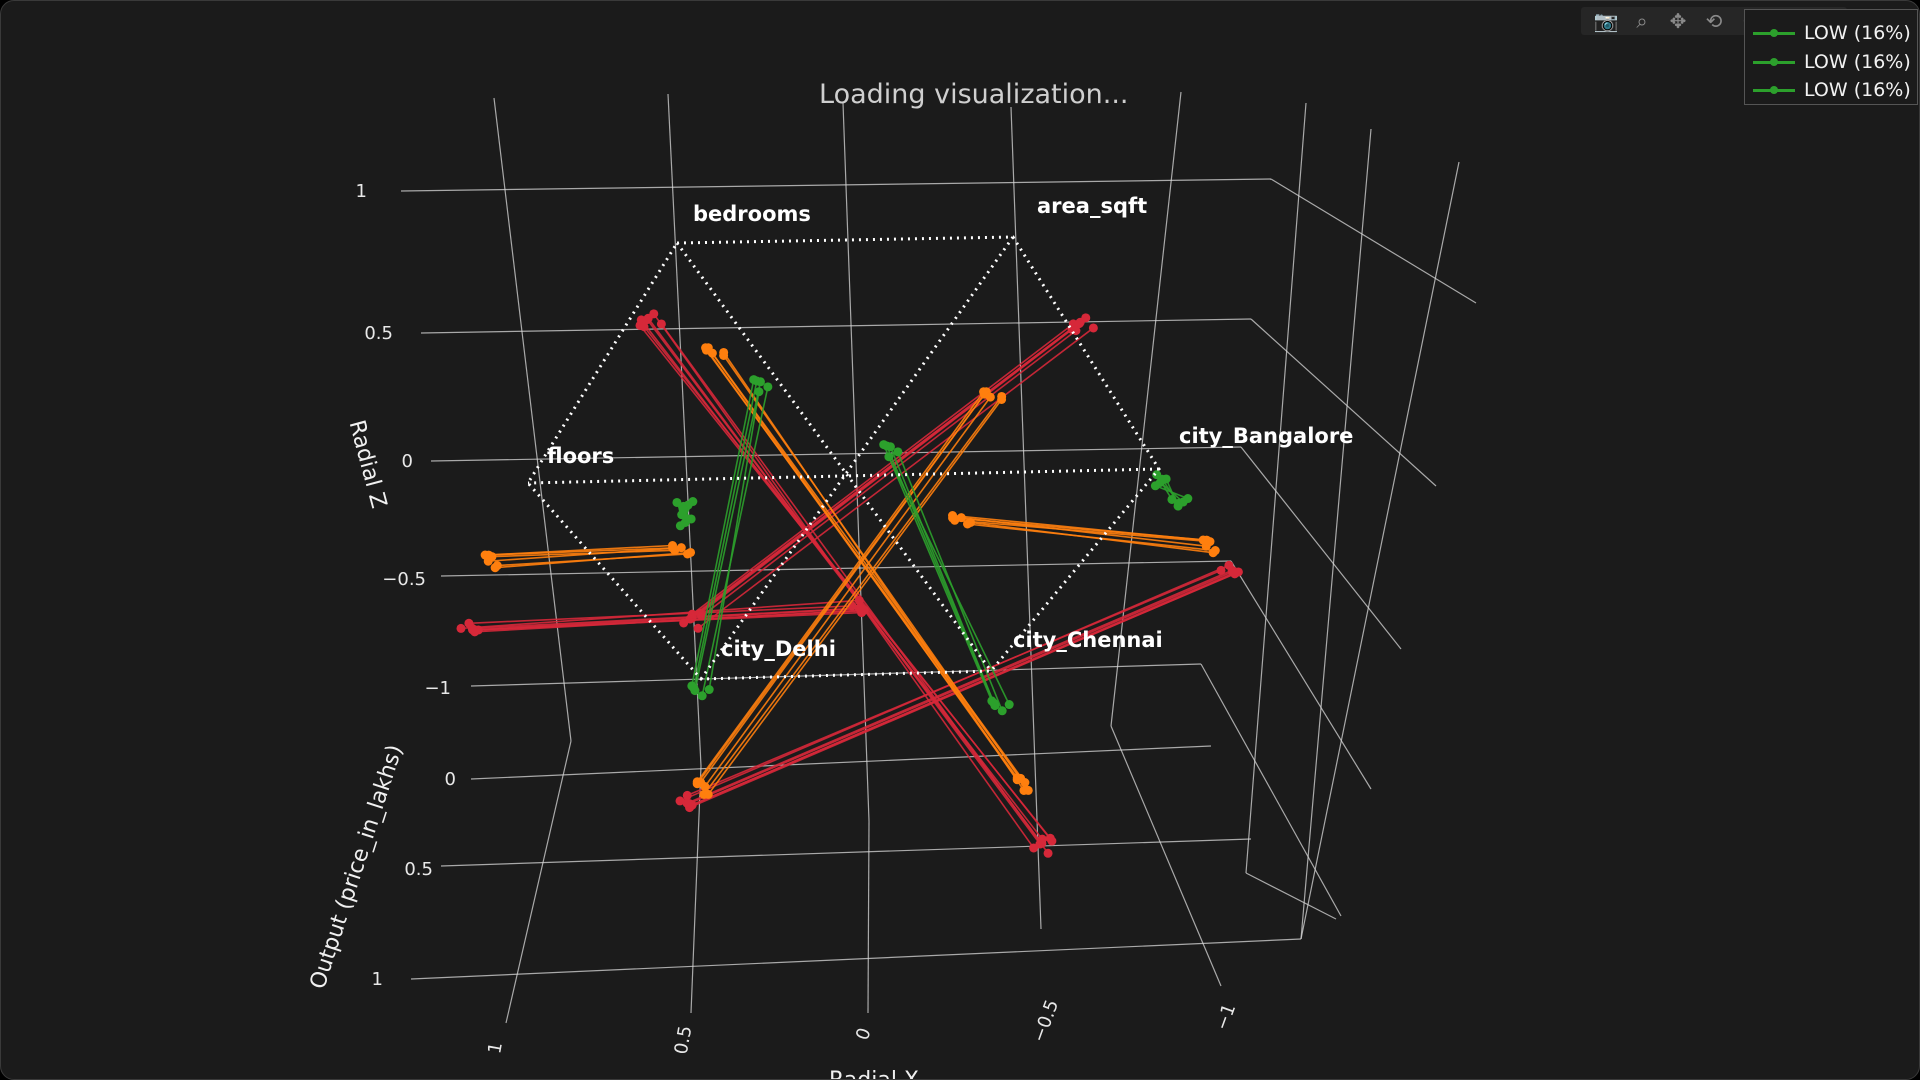 Image resolution: width=1920 pixels, height=1080 pixels. What do you see at coordinates (1266, 436) in the screenshot?
I see `feature-label: city_Bangalore` at bounding box center [1266, 436].